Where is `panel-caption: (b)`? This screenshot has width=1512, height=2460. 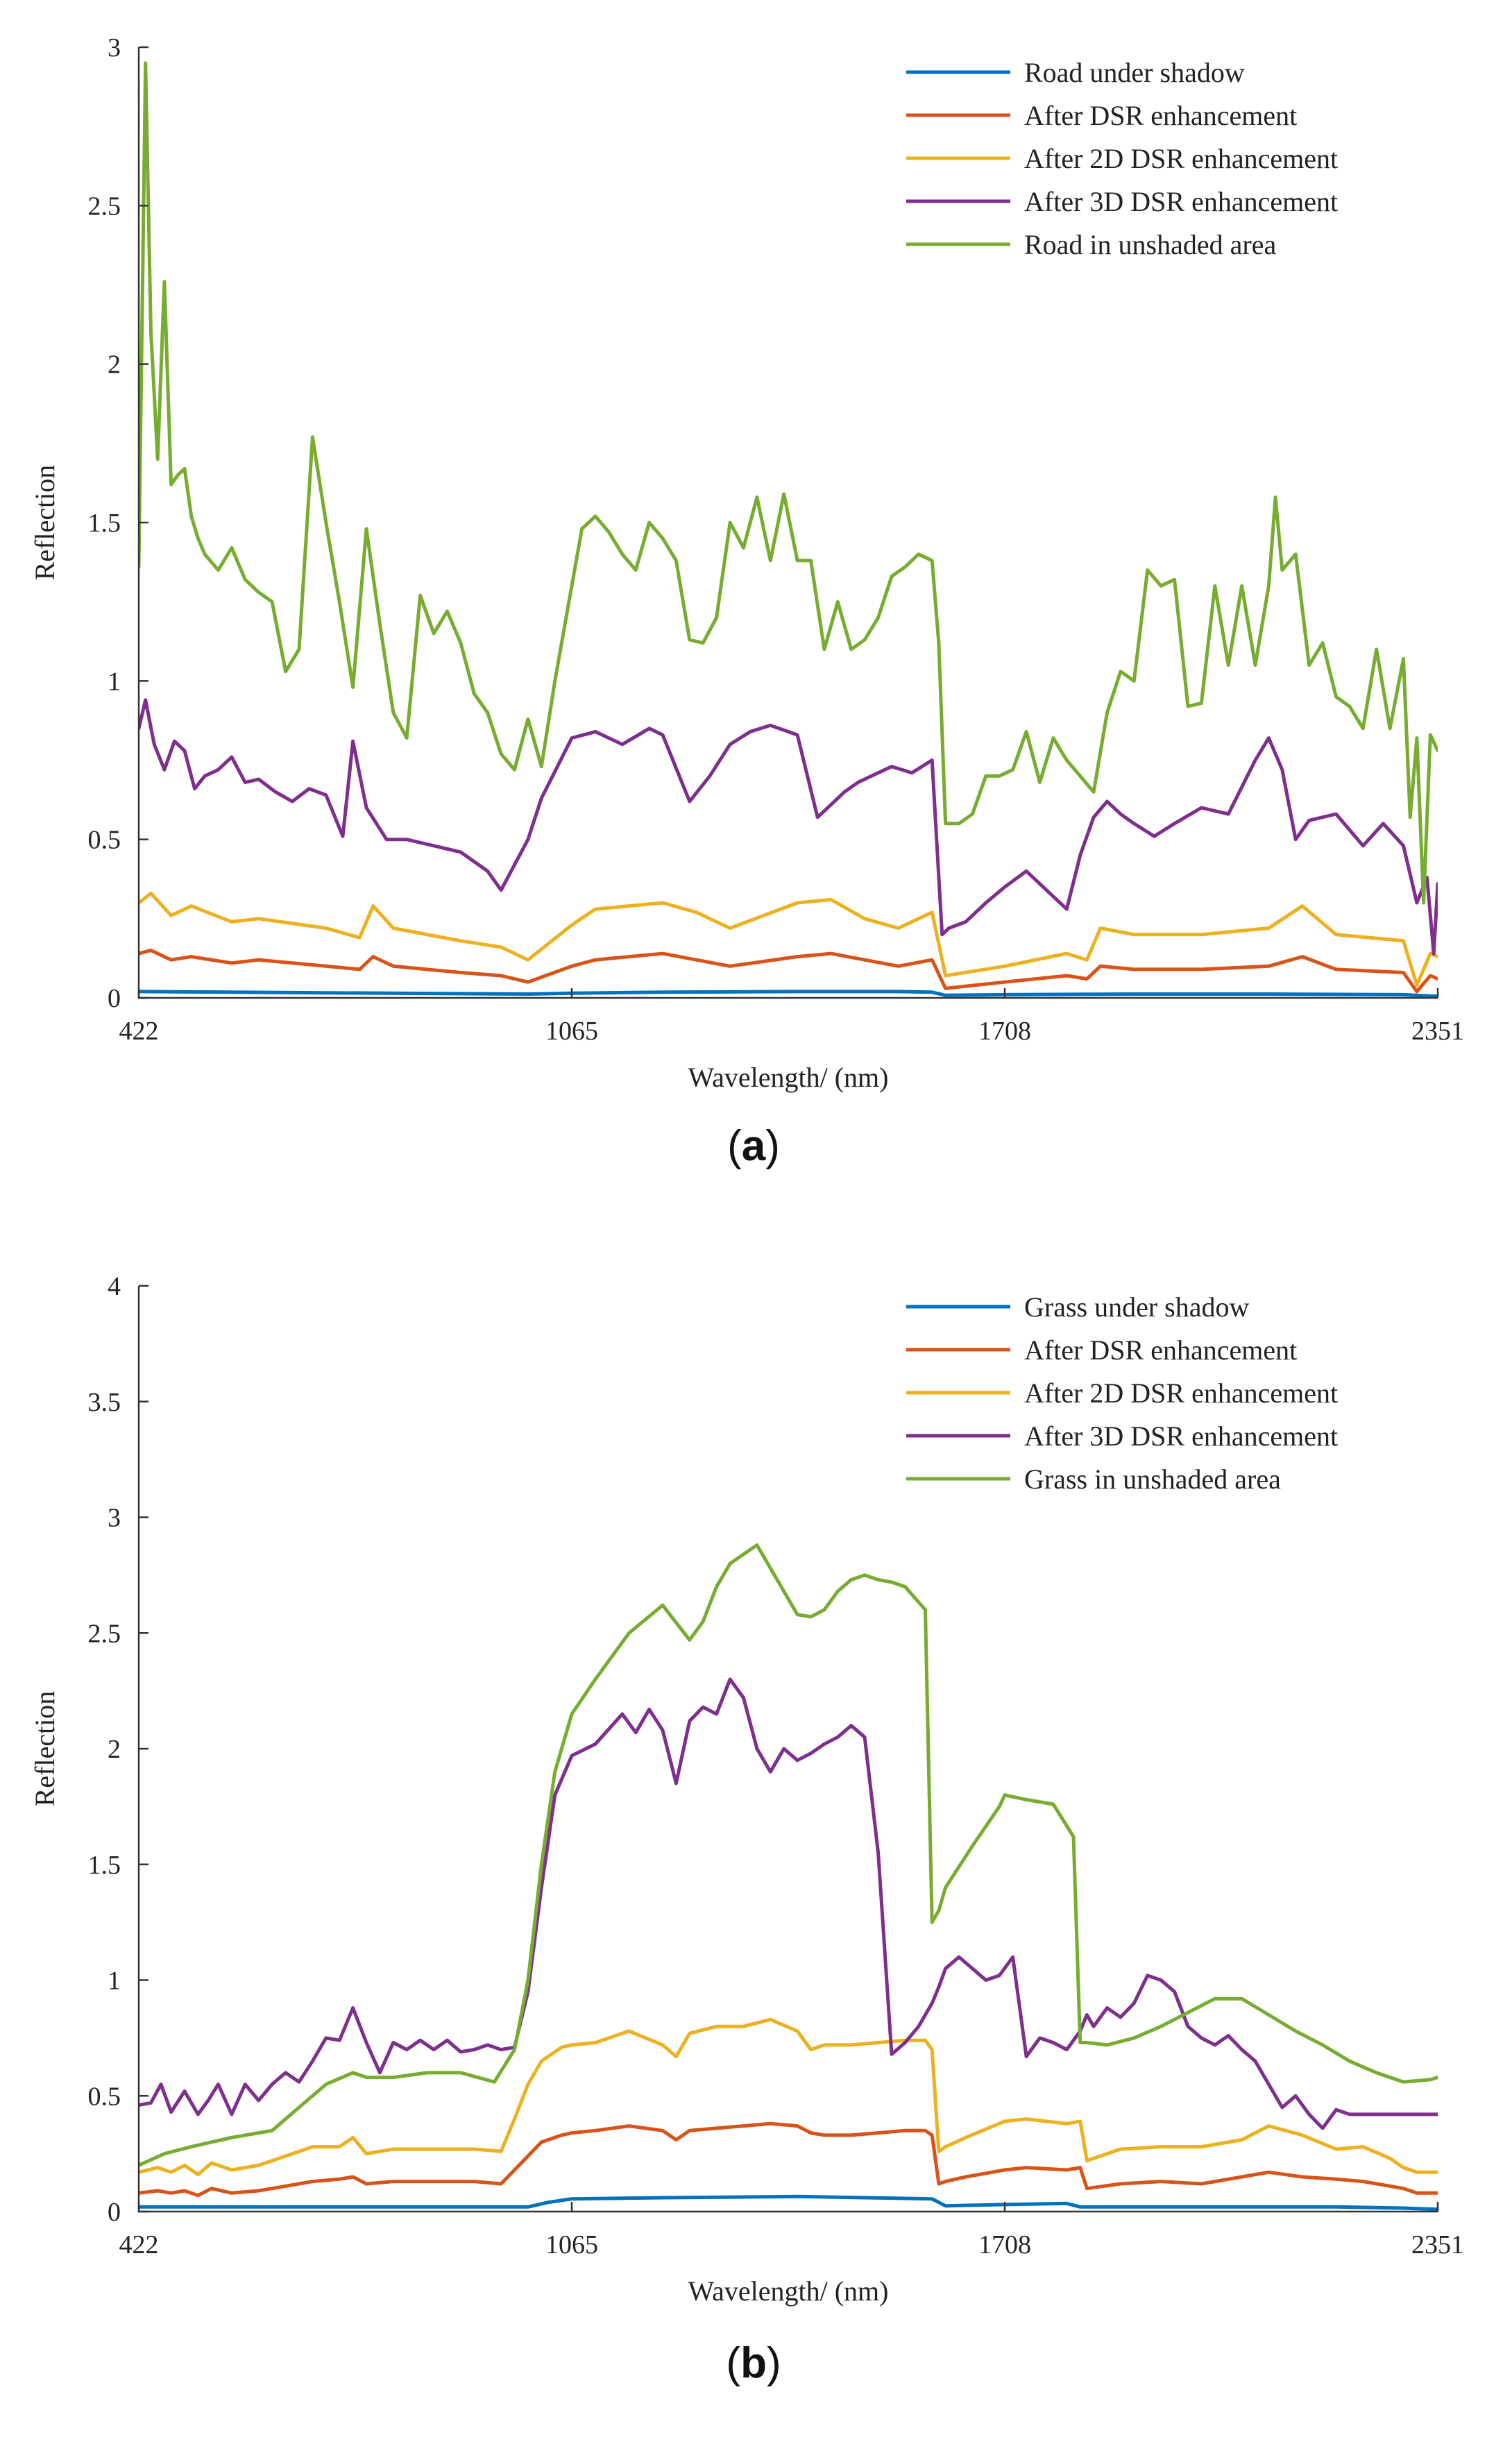 panel-caption: (b) is located at coordinates (753, 2363).